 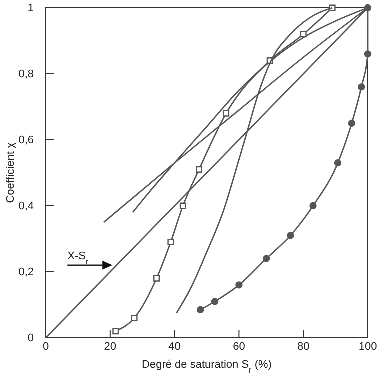 I want to click on x-tick-label: 40, so click(x=174, y=346).